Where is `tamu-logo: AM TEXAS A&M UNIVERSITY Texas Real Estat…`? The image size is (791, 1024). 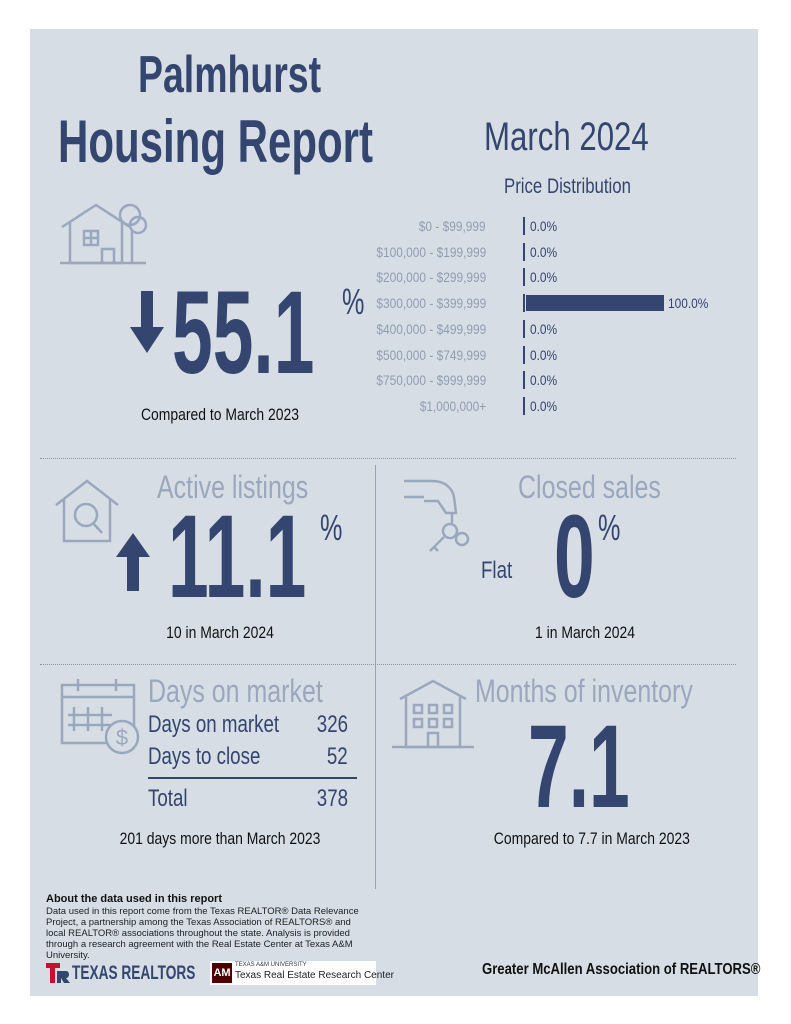
tamu-logo: AM TEXAS A&M UNIVERSITY Texas Real Estat… is located at coordinates (302, 973).